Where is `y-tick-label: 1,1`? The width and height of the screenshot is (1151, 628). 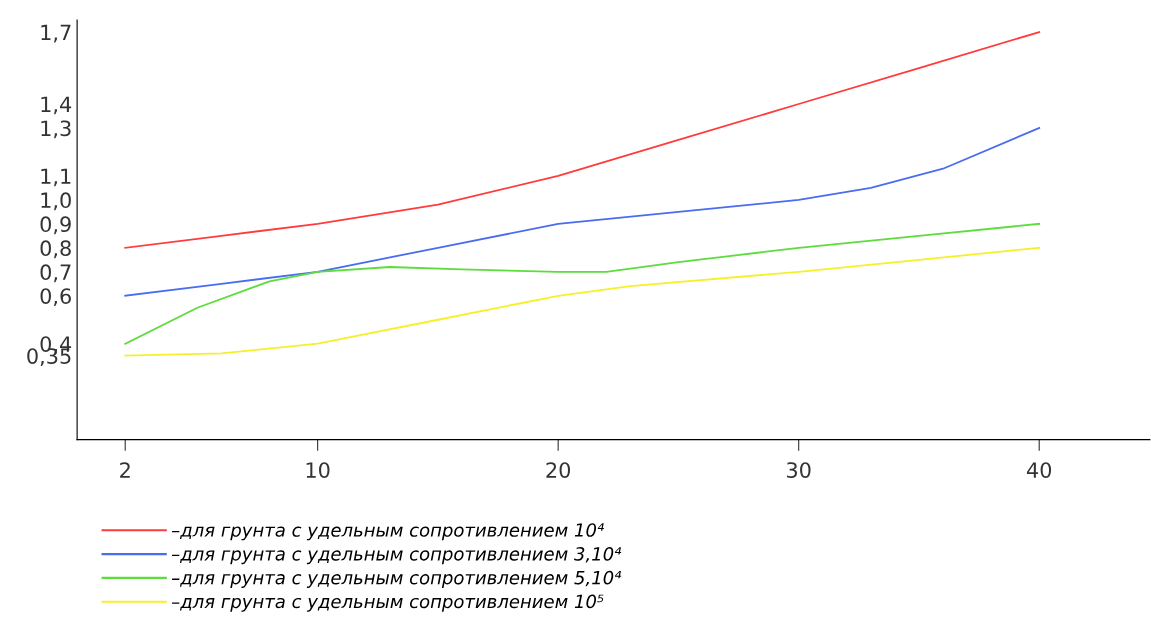 y-tick-label: 1,1 is located at coordinates (56, 177).